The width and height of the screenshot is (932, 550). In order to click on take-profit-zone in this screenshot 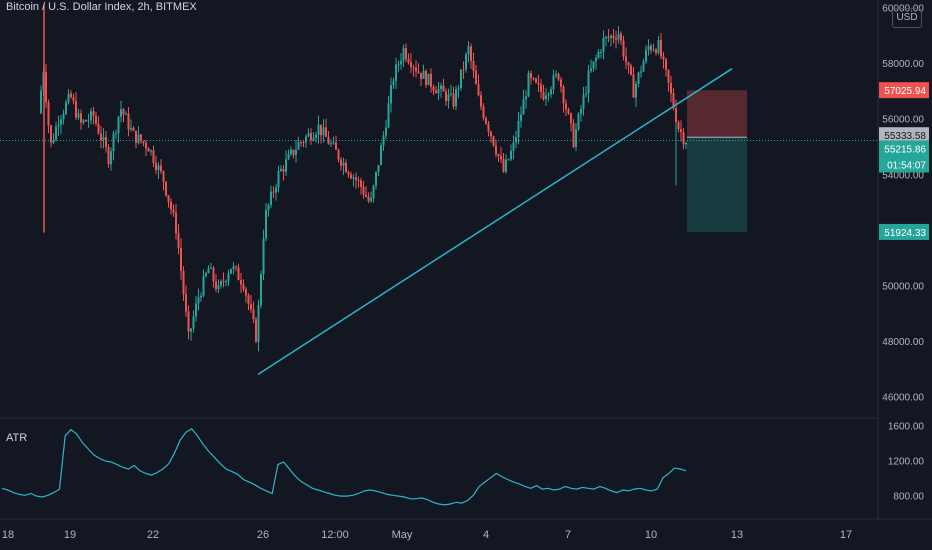, I will do `click(717, 184)`.